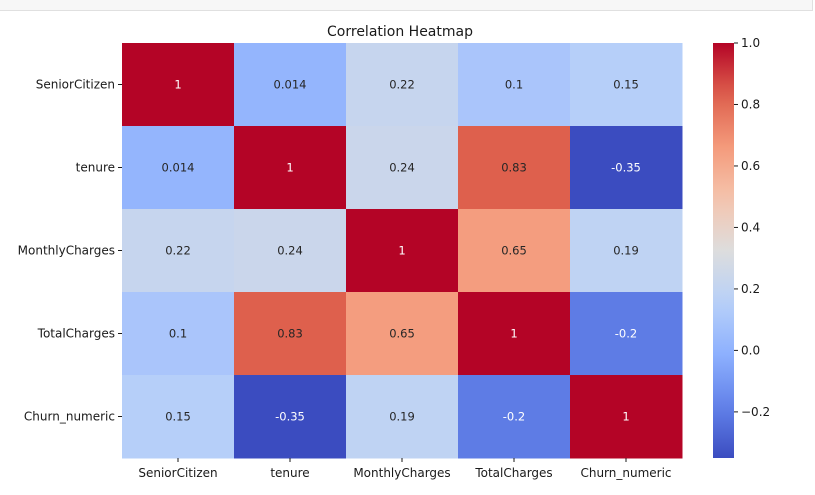 The height and width of the screenshot is (495, 815). What do you see at coordinates (406, 5) in the screenshot?
I see `notebook-output-bar` at bounding box center [406, 5].